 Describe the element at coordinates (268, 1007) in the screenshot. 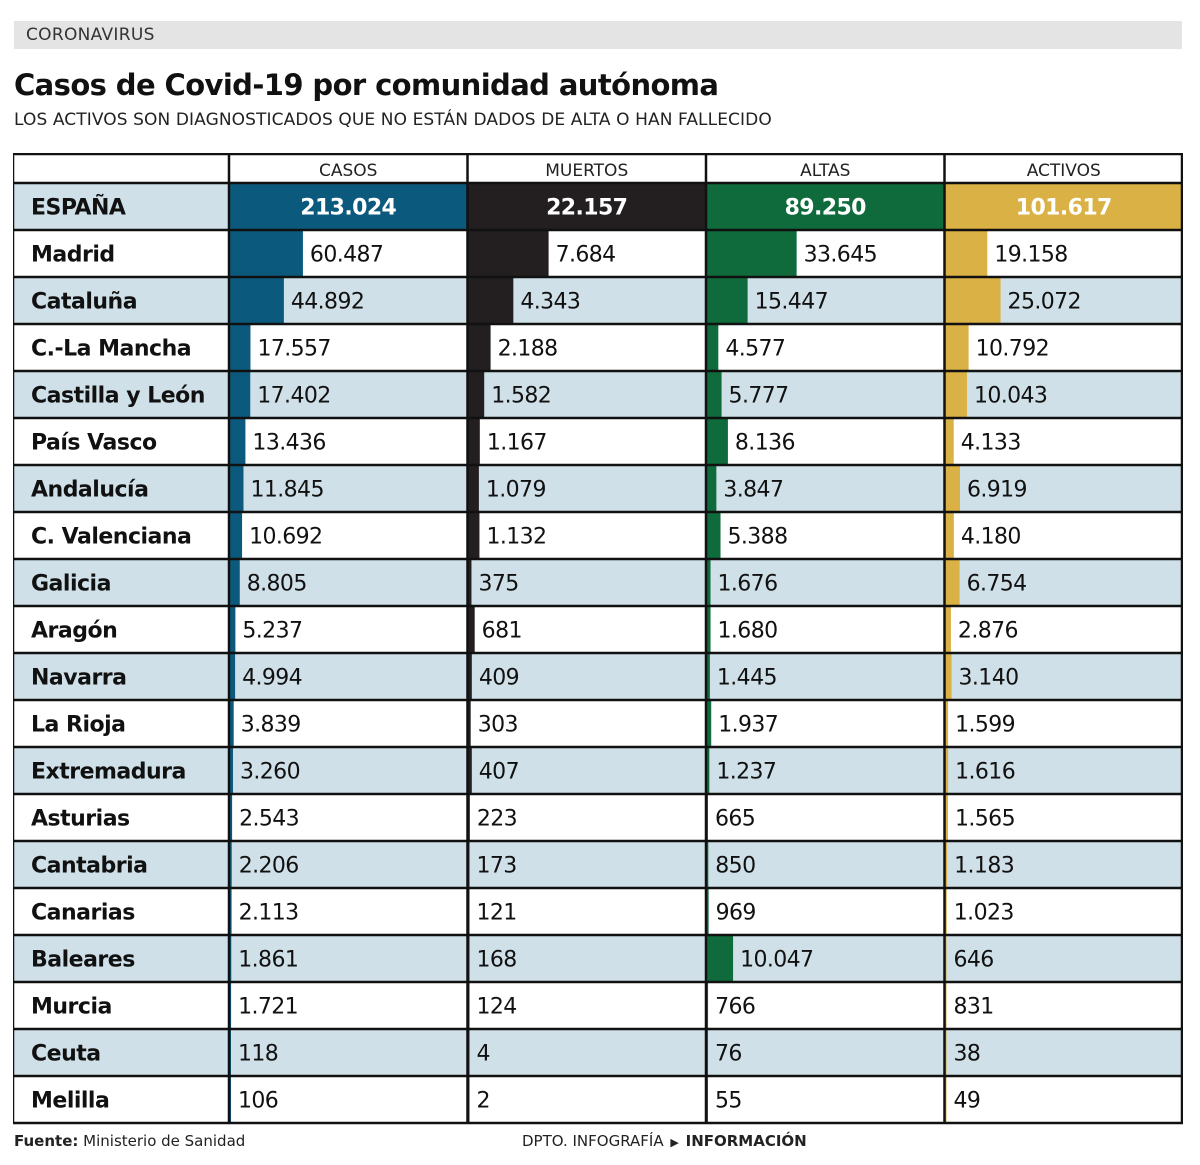

I see `value-casos: 1.721` at that location.